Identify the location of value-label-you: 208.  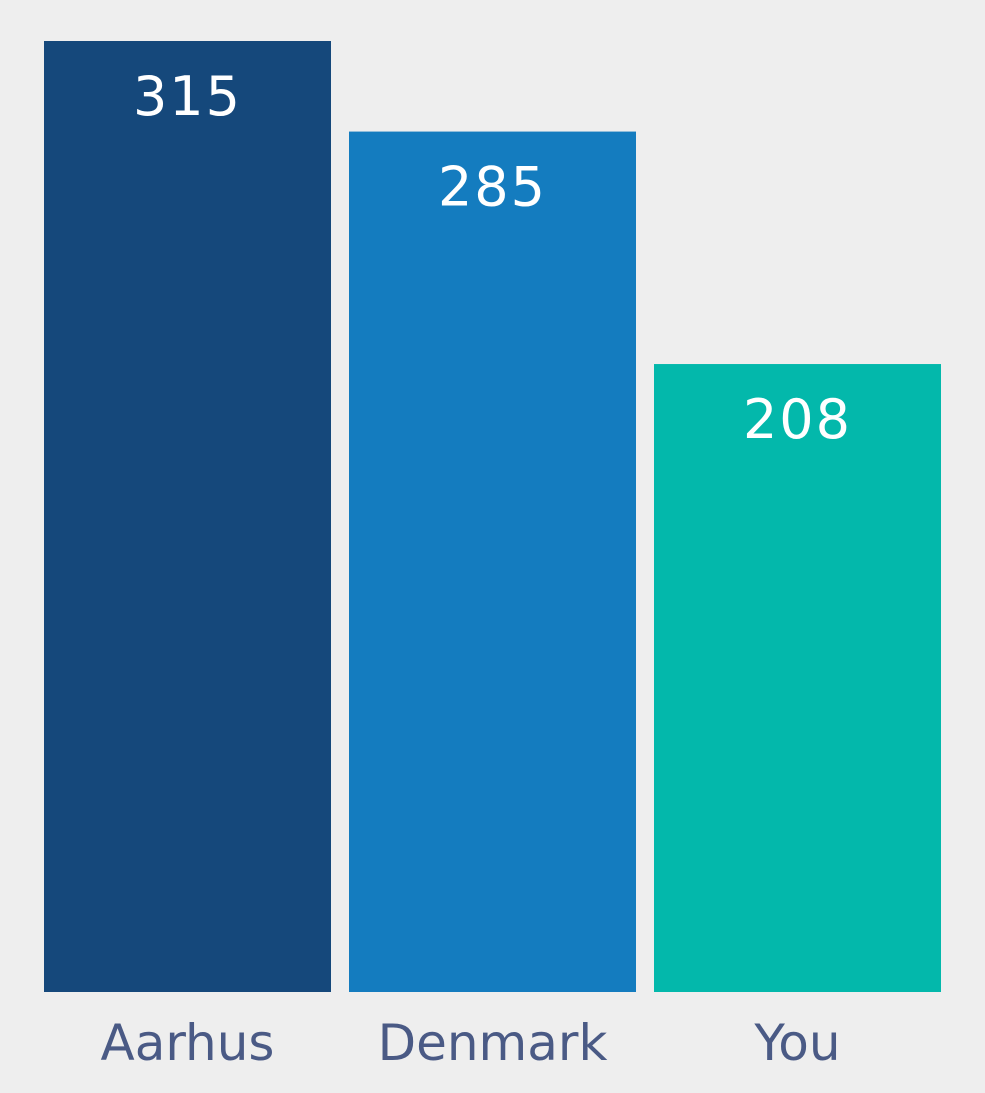
(797, 419).